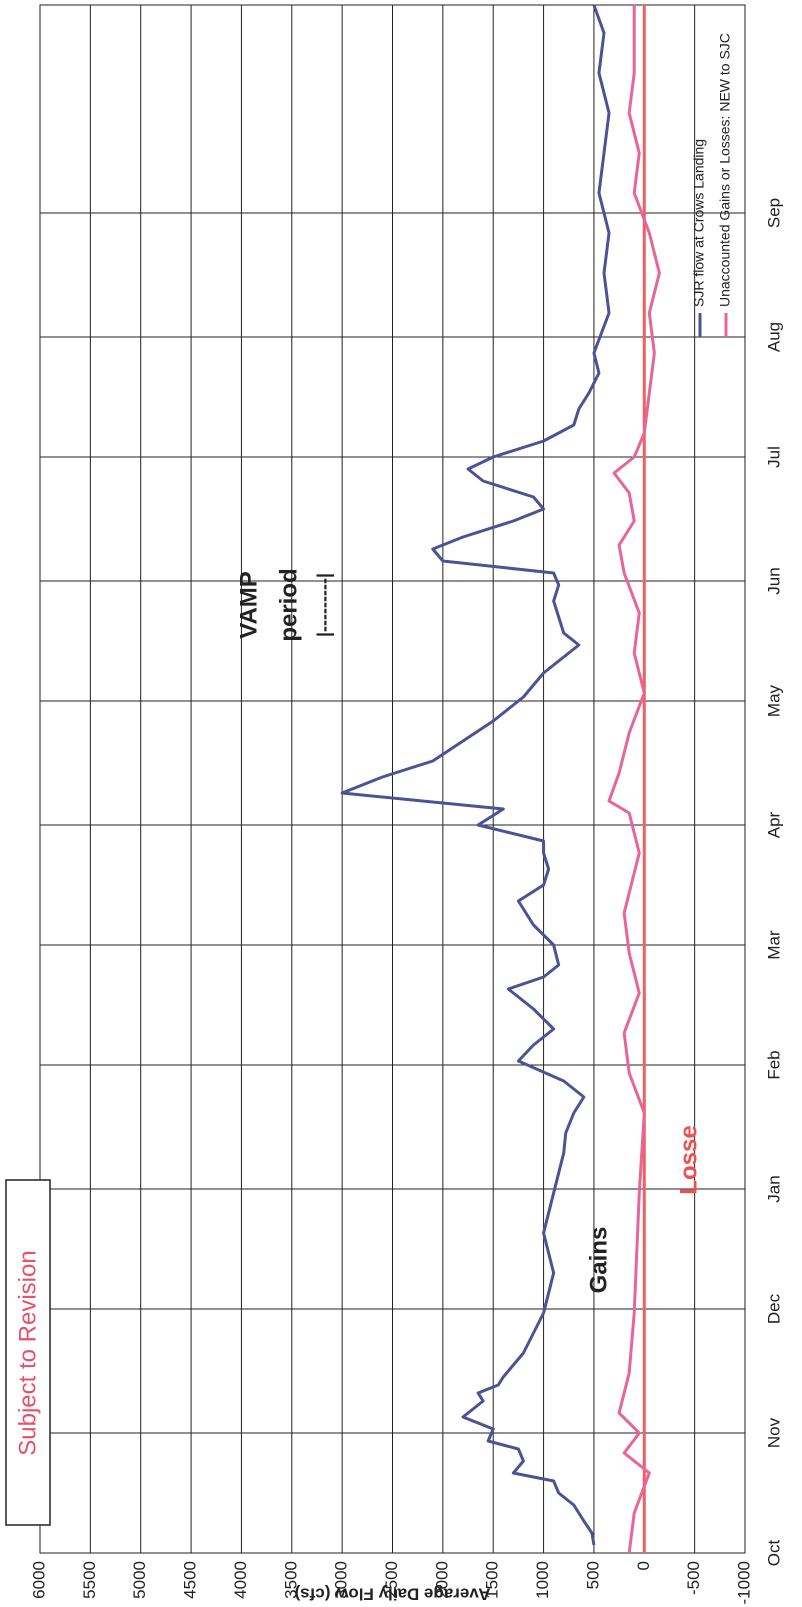 Image resolution: width=802 pixels, height=1607 pixels. I want to click on x-tick-label: Nov, so click(773, 1432).